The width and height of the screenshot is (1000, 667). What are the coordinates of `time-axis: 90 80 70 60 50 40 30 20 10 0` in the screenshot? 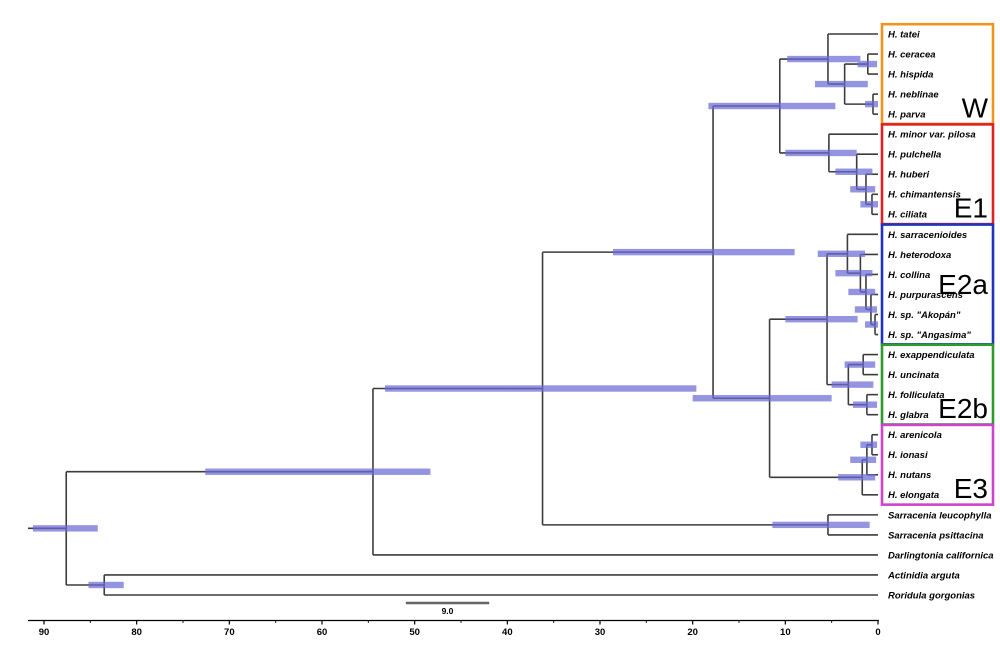 It's located at (454, 628).